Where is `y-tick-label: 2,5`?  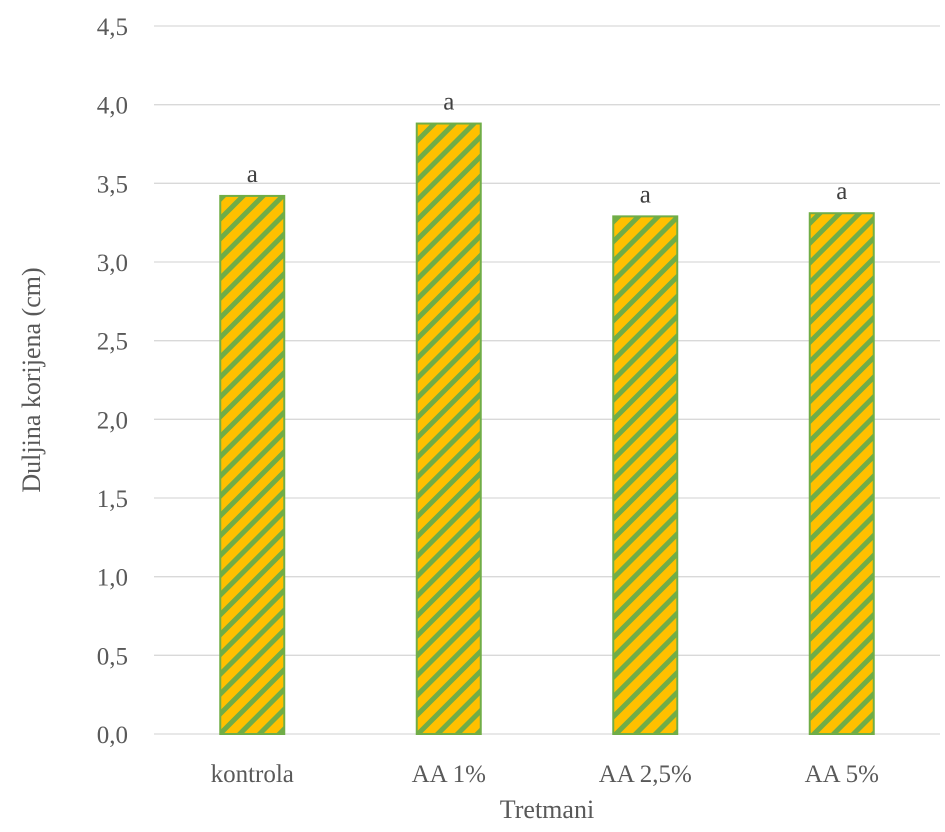 y-tick-label: 2,5 is located at coordinates (112, 342).